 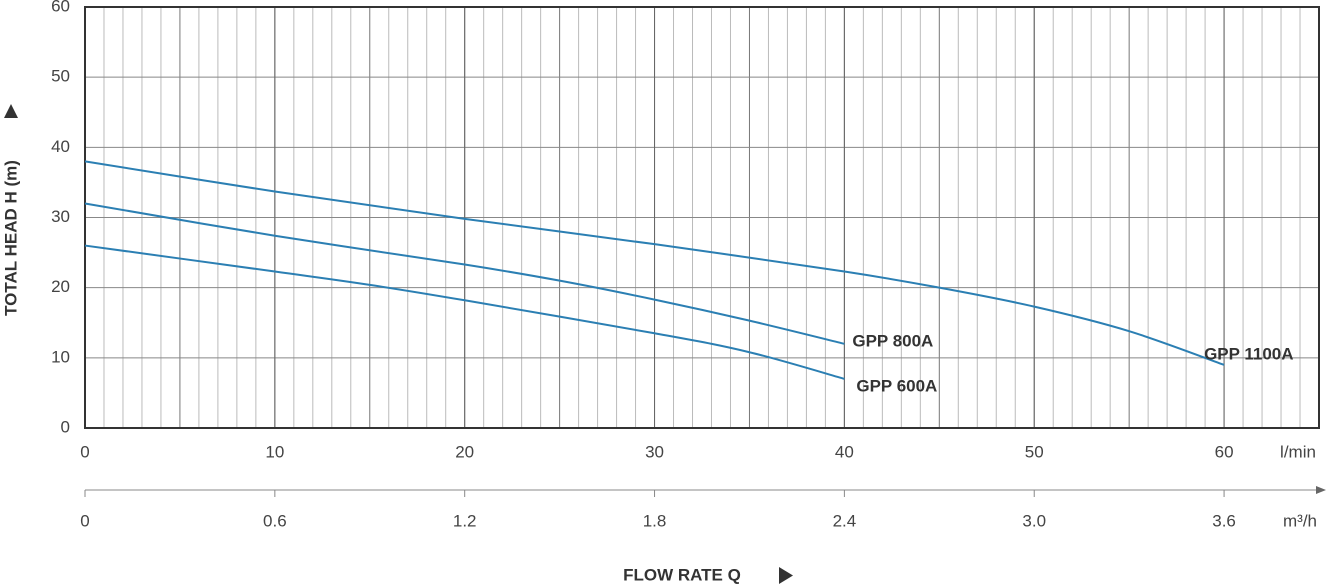 I want to click on y-axis-label: TOTAL HEAD H (m), so click(x=10, y=238).